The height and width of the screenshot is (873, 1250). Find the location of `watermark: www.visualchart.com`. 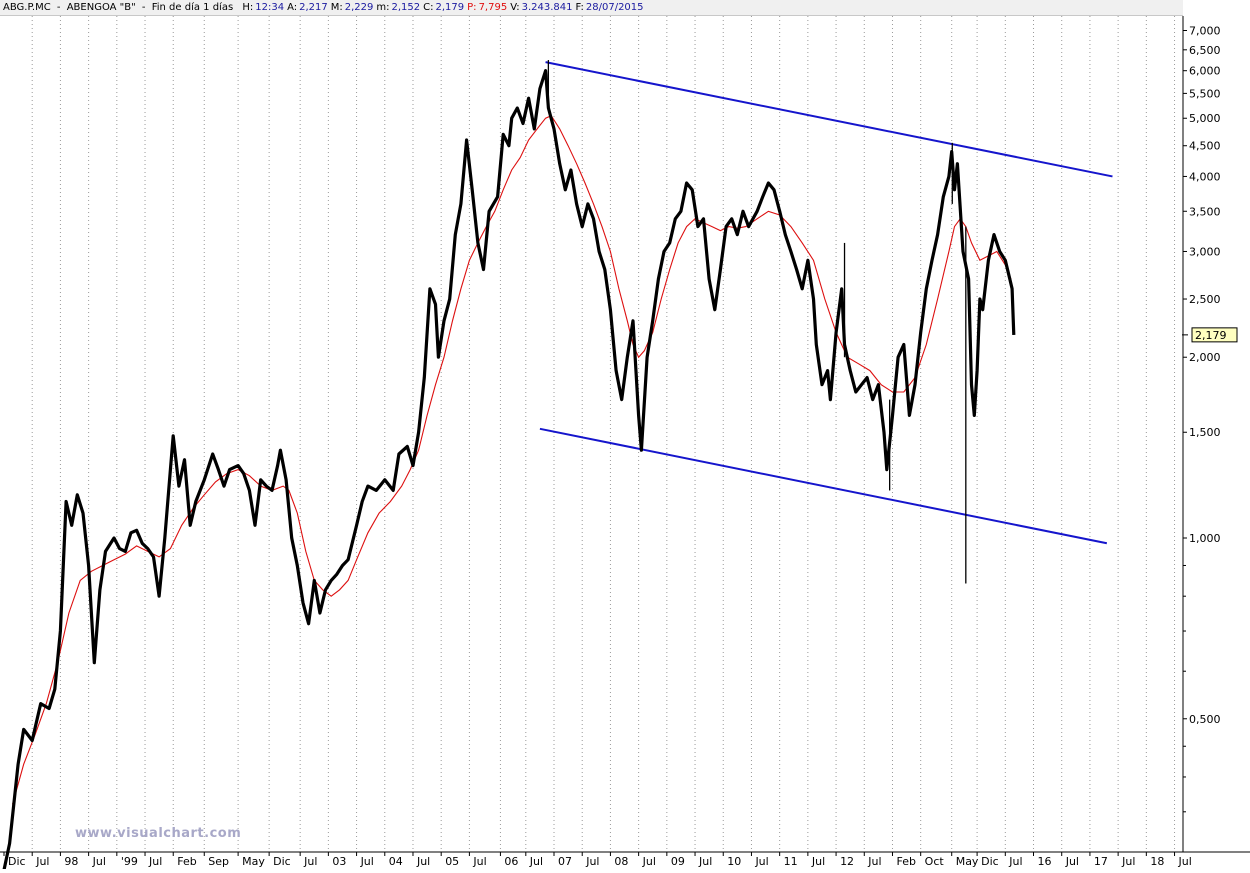

watermark: www.visualchart.com is located at coordinates (158, 833).